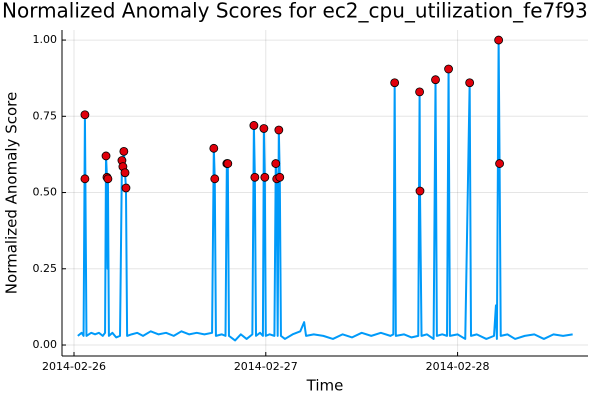  What do you see at coordinates (45, 39) in the screenshot?
I see `y-tick-label: 1.00` at bounding box center [45, 39].